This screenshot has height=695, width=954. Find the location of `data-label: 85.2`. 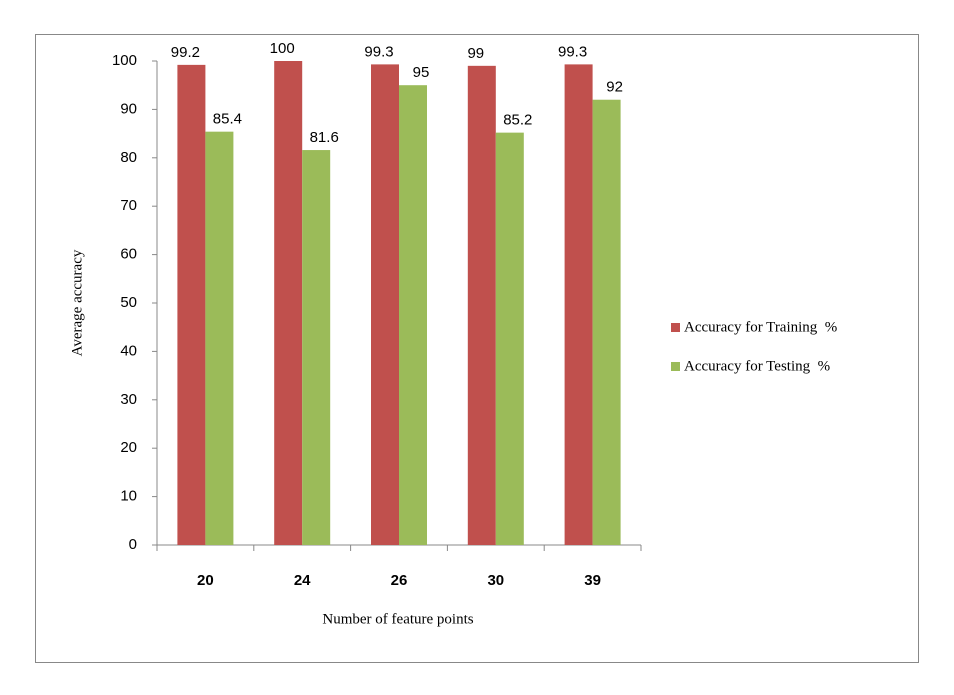

data-label: 85.2 is located at coordinates (517, 120).